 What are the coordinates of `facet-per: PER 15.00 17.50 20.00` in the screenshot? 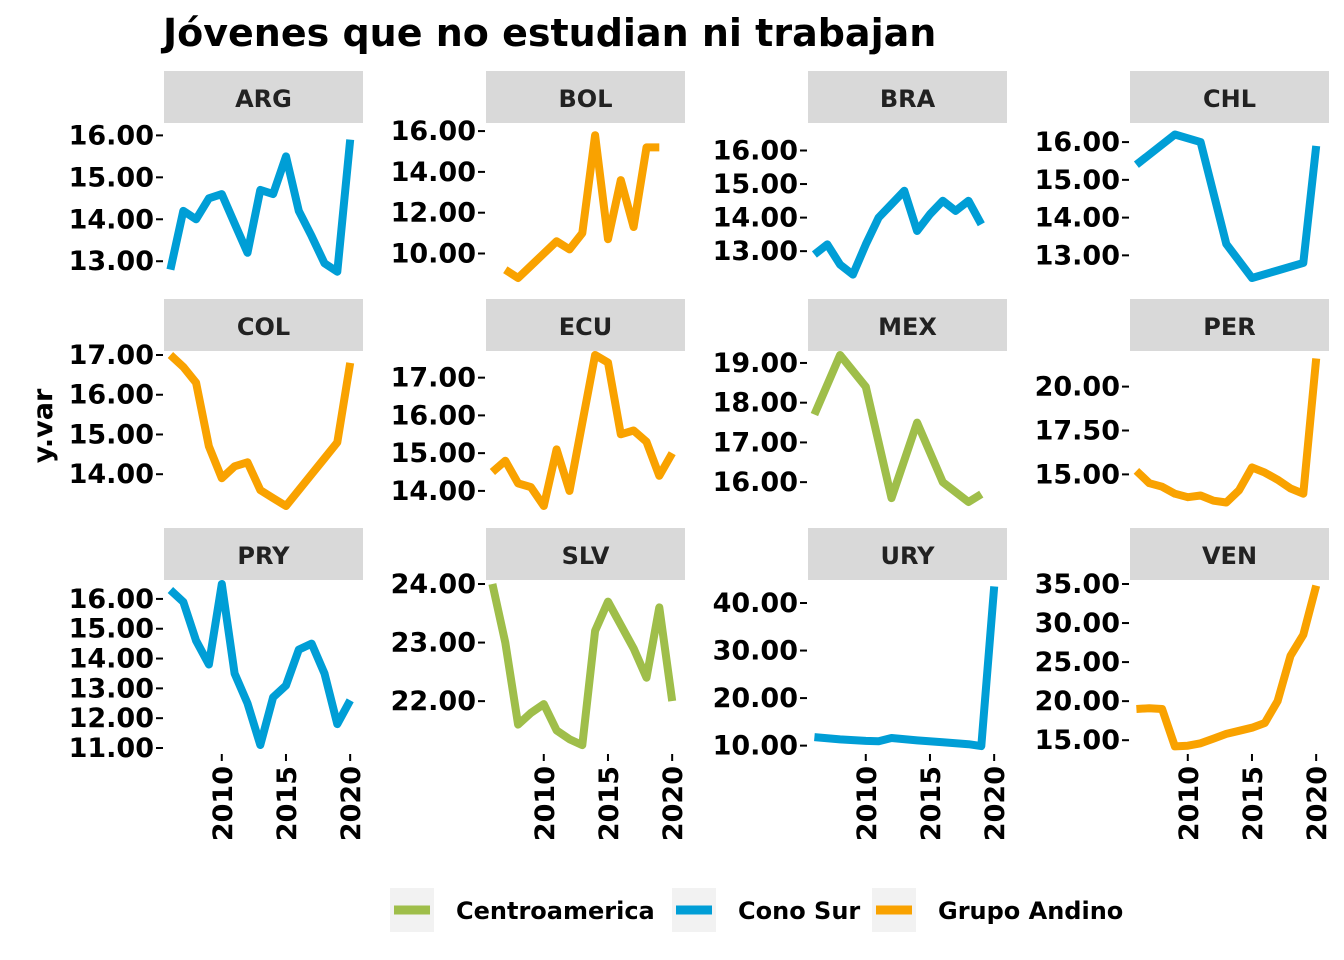 It's located at (1182, 403).